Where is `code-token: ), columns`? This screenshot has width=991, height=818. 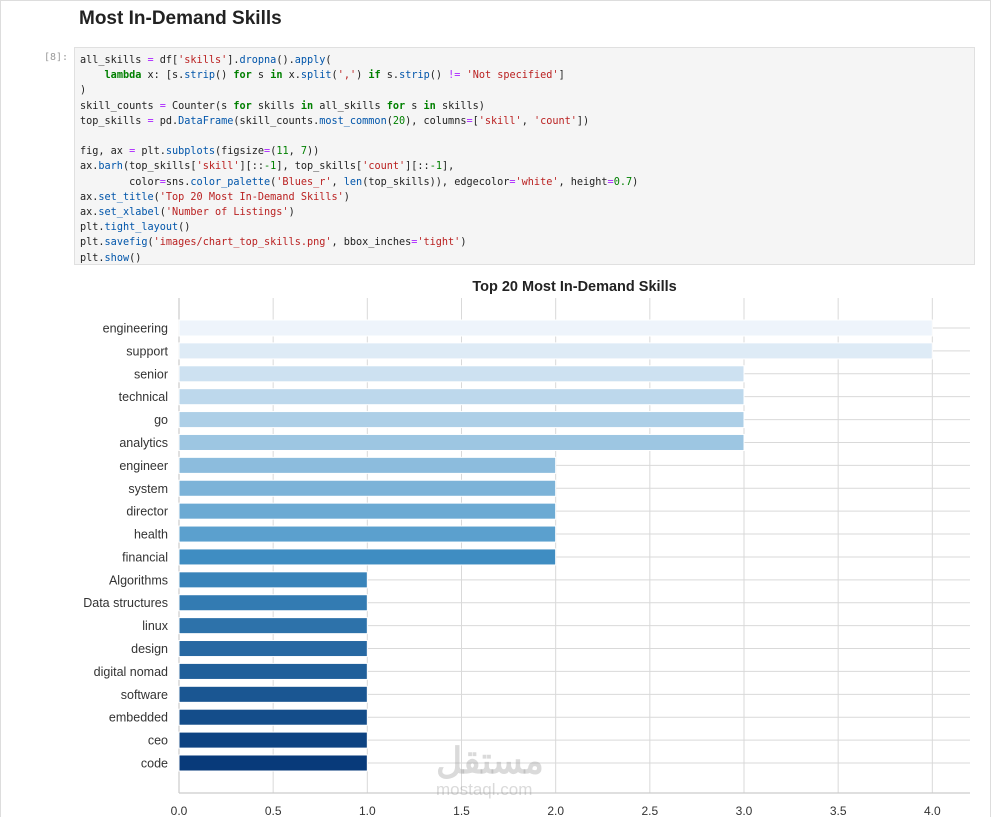
code-token: ), columns is located at coordinates (436, 121).